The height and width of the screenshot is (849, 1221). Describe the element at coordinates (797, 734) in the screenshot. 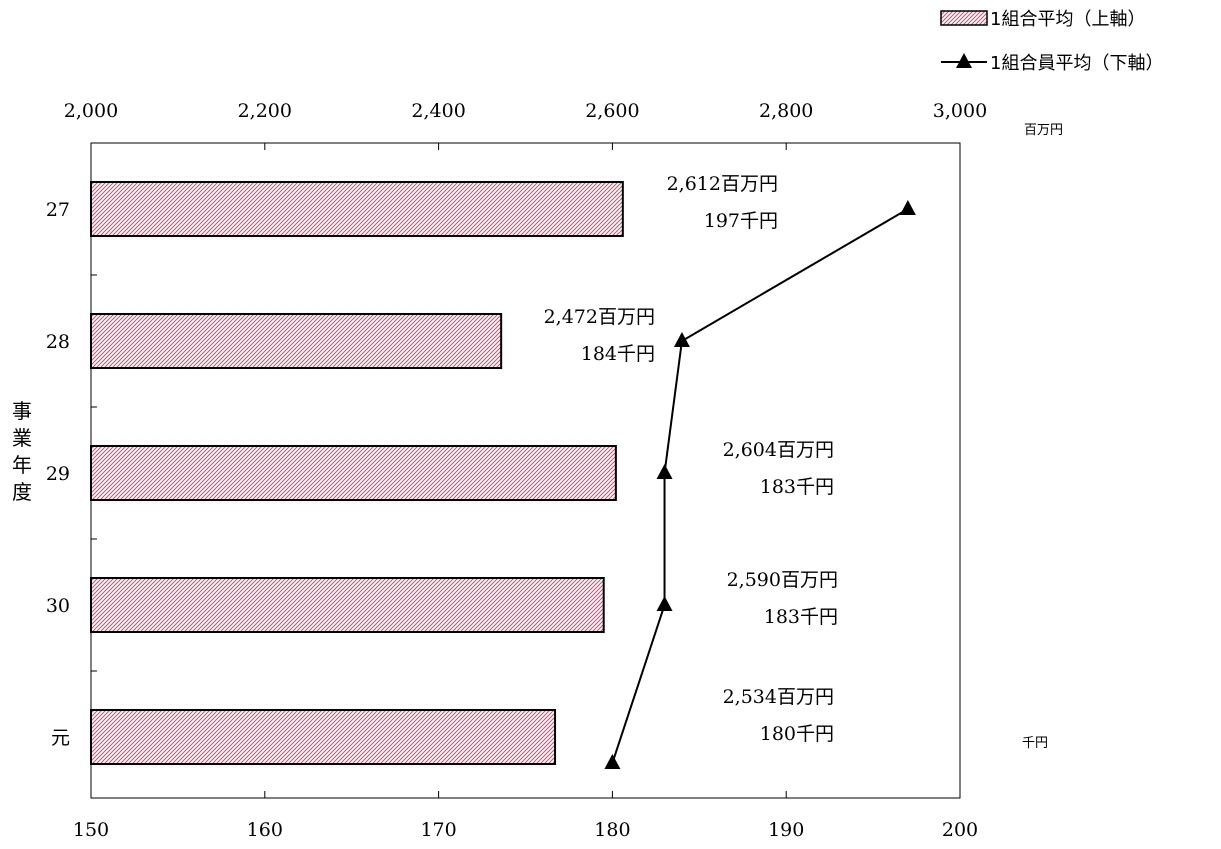

I see `line-data-label: 180千円` at that location.